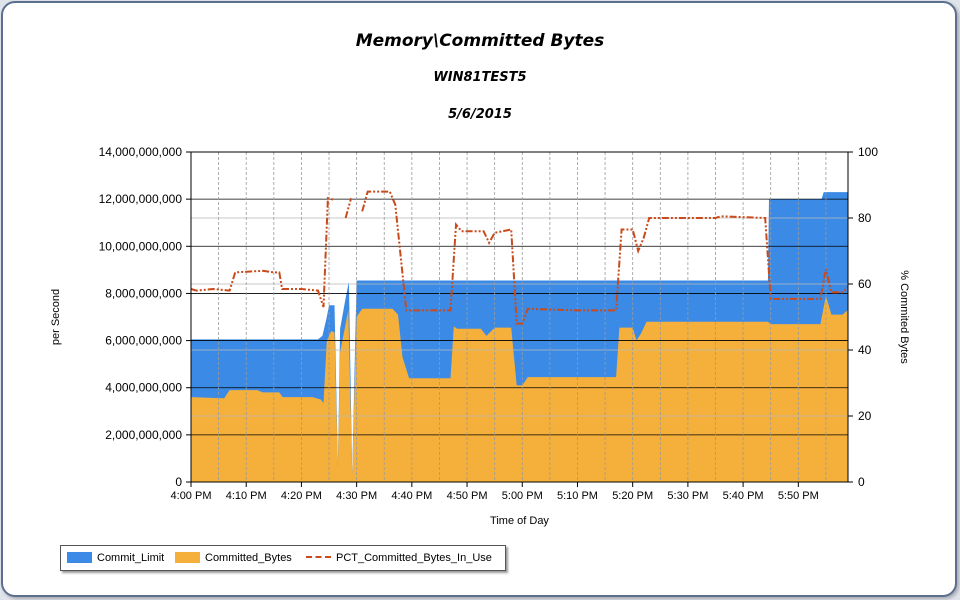 The image size is (960, 600). Describe the element at coordinates (191, 496) in the screenshot. I see `x-tick-label: 4:00 PM` at that location.